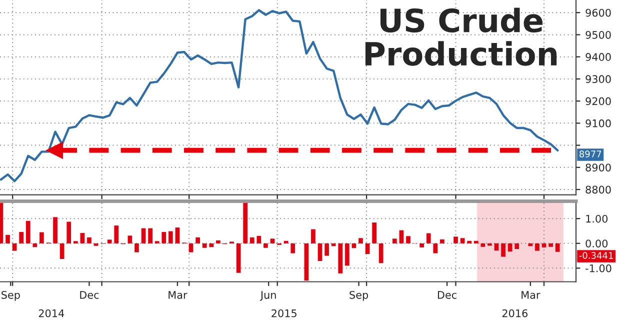 This screenshot has width=640, height=322. What do you see at coordinates (268, 296) in the screenshot?
I see `x-tick-label: Jun` at bounding box center [268, 296].